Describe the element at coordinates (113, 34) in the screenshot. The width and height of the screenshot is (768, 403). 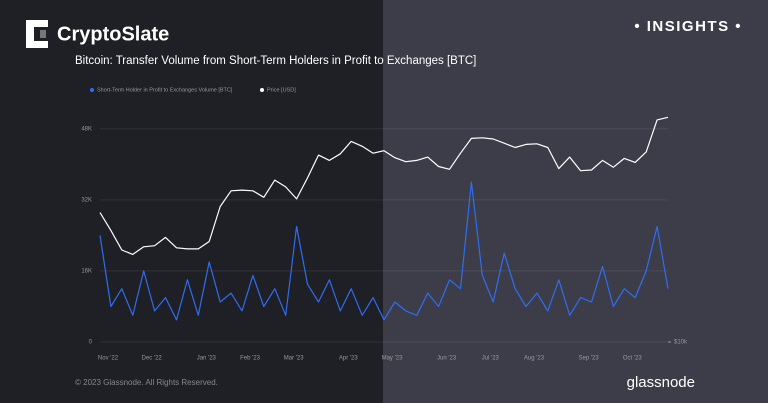
I see `brand: CryptoSlate` at that location.